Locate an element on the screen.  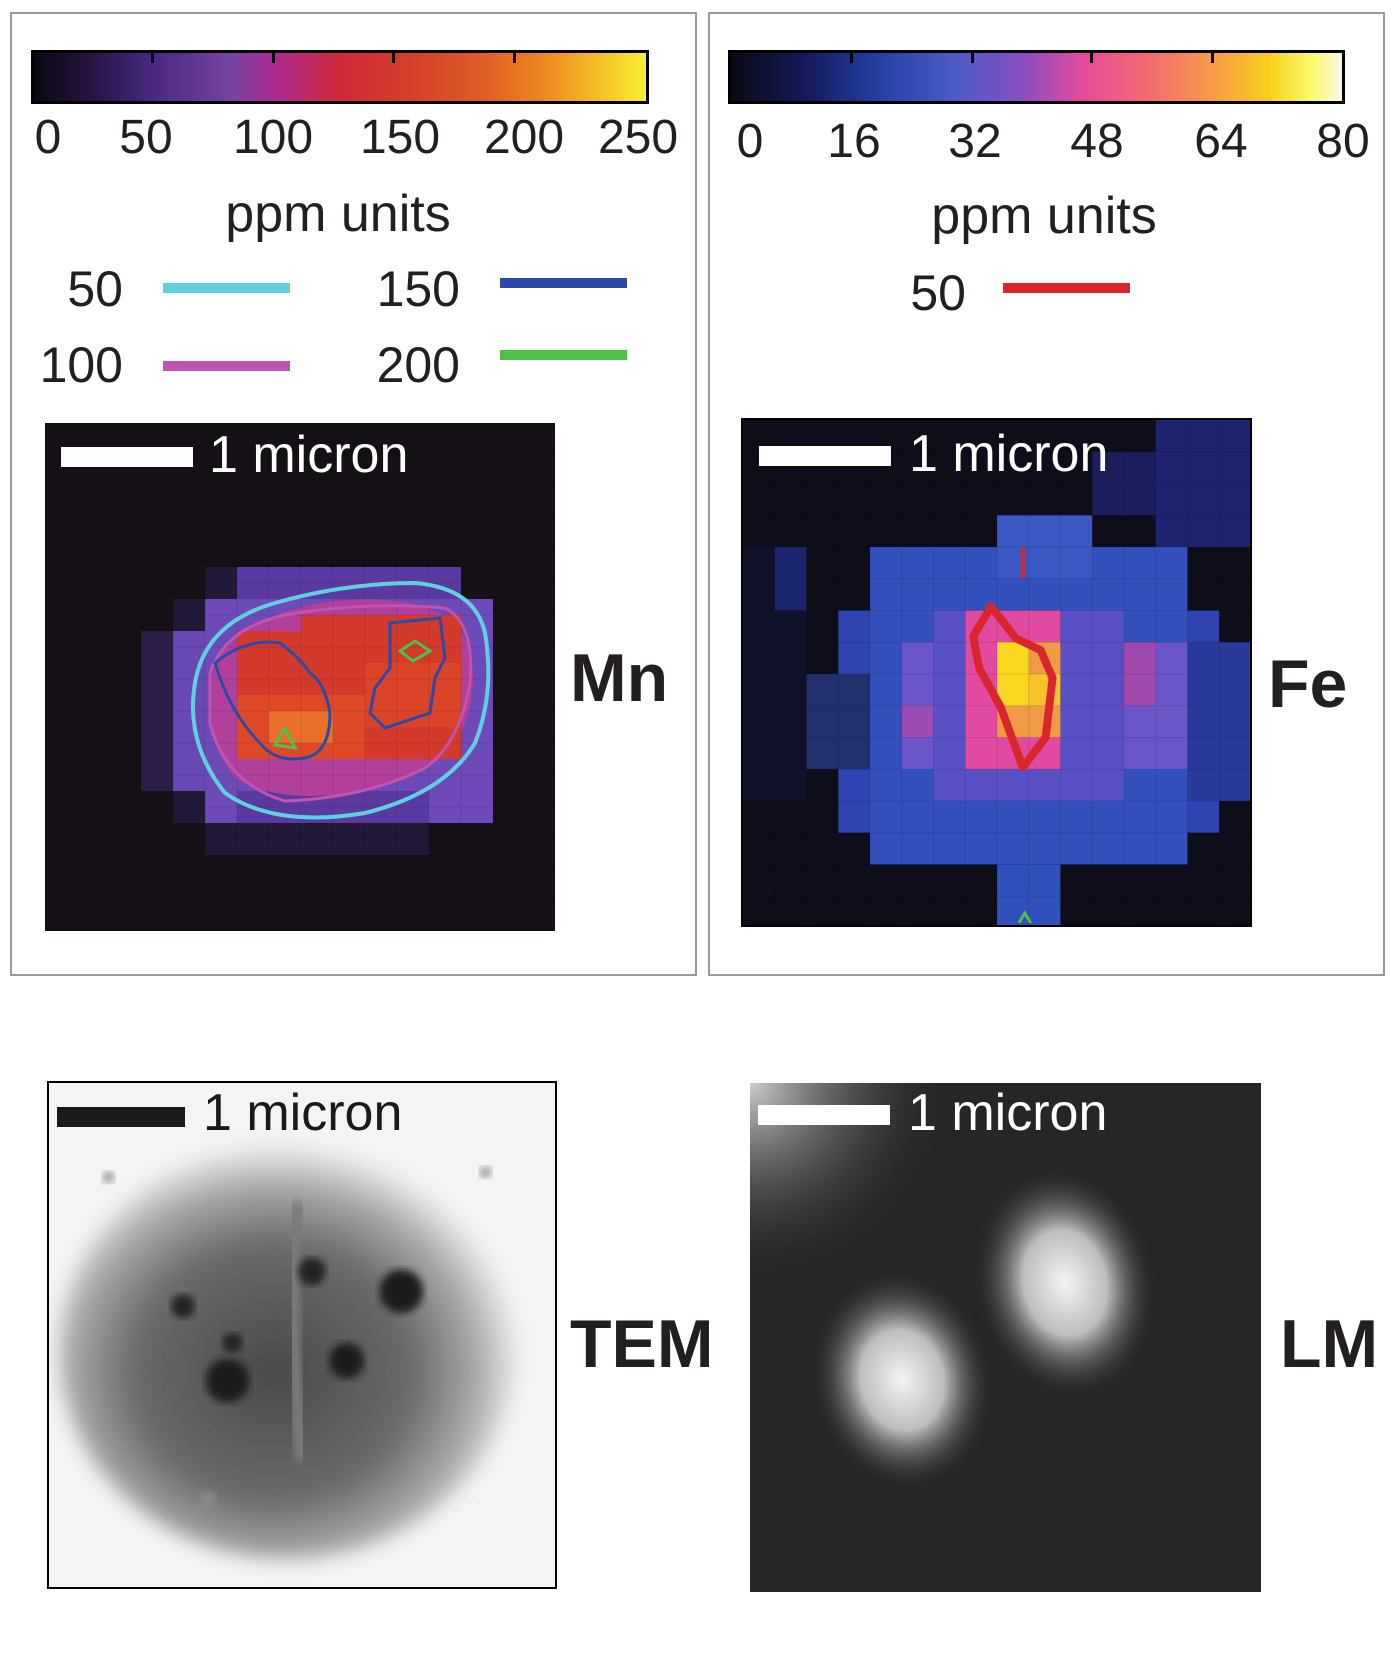
fe-tick-32: 32 is located at coordinates (975, 141).